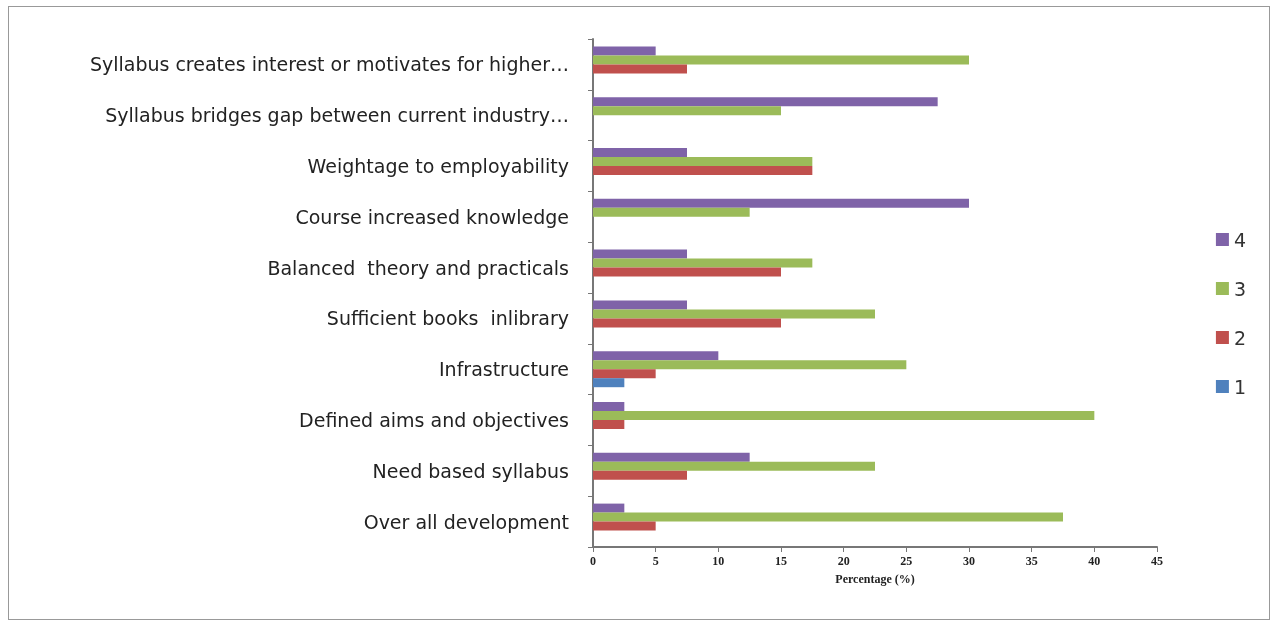 The height and width of the screenshot is (628, 1280). Describe the element at coordinates (655, 561) in the screenshot. I see `x-tick-label: 5` at that location.